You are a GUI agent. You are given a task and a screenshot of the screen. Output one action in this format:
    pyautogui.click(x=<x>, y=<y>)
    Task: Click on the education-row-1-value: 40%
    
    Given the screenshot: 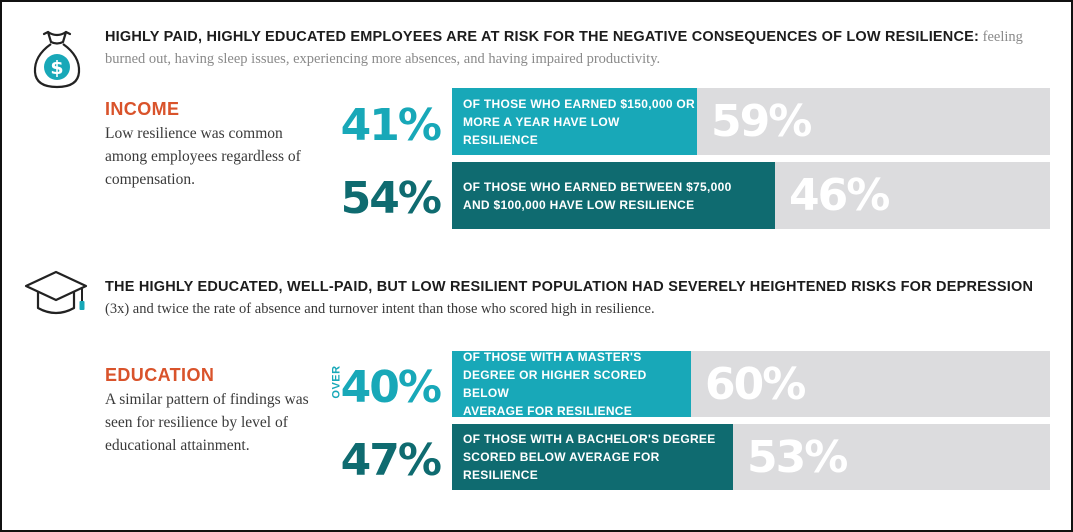 What is the action you would take?
    pyautogui.click(x=391, y=387)
    